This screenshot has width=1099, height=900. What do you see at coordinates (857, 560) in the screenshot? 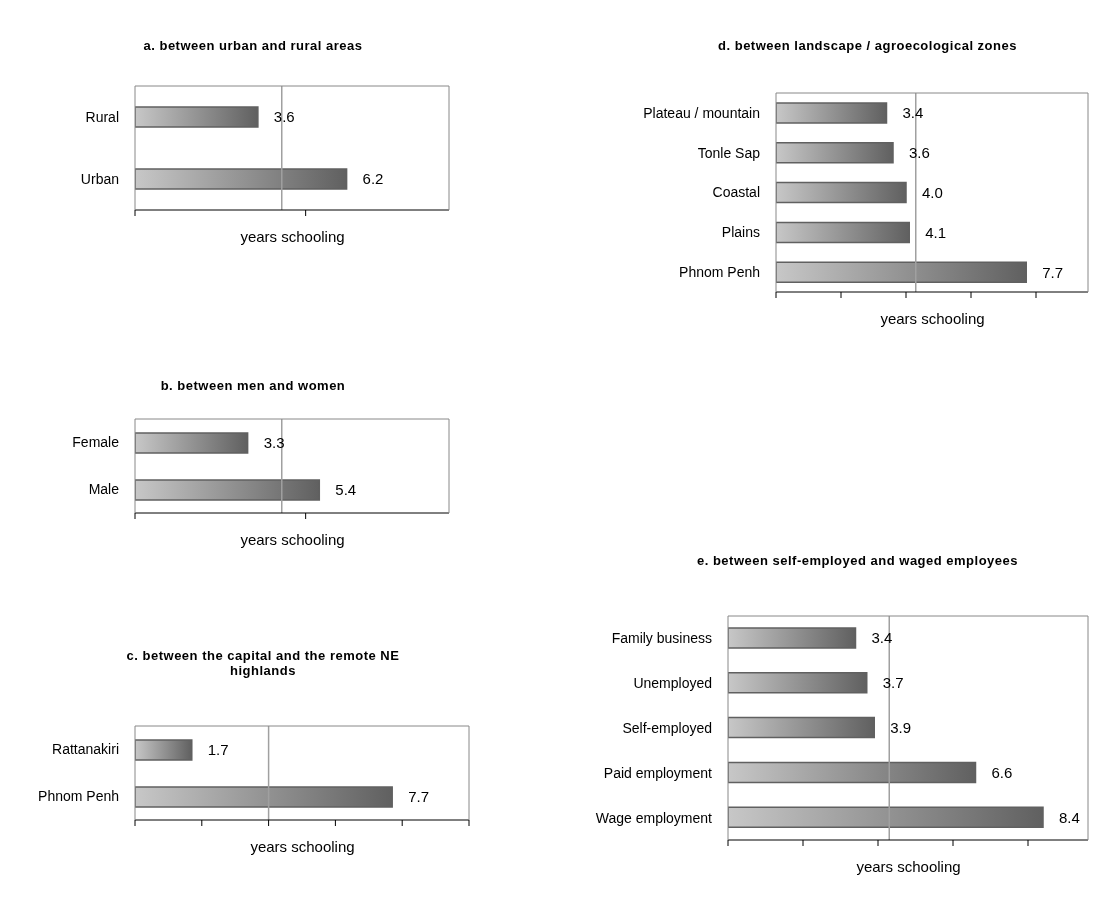
I see `chart-title: e. between self-employed and waged employees` at bounding box center [857, 560].